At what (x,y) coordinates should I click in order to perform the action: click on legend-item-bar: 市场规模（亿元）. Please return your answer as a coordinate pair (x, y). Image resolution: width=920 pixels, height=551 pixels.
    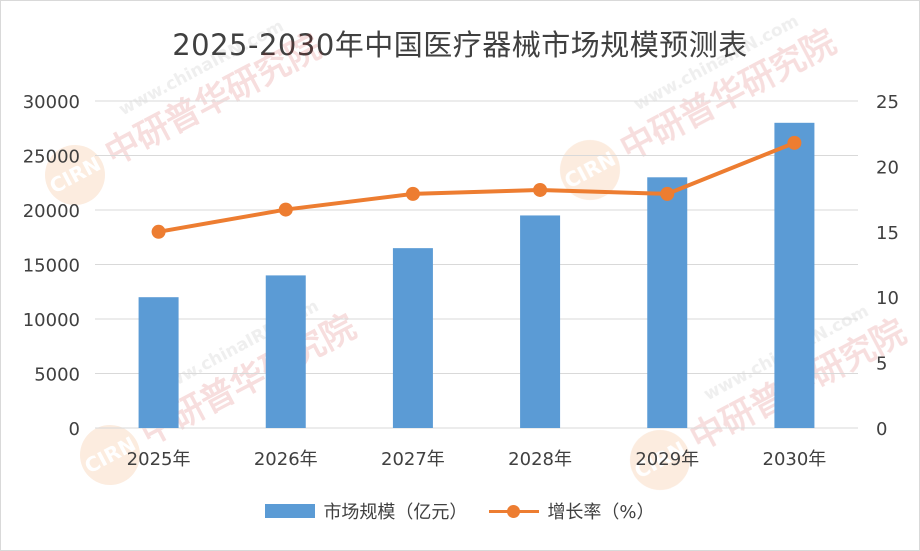
    Looking at the image, I should click on (366, 511).